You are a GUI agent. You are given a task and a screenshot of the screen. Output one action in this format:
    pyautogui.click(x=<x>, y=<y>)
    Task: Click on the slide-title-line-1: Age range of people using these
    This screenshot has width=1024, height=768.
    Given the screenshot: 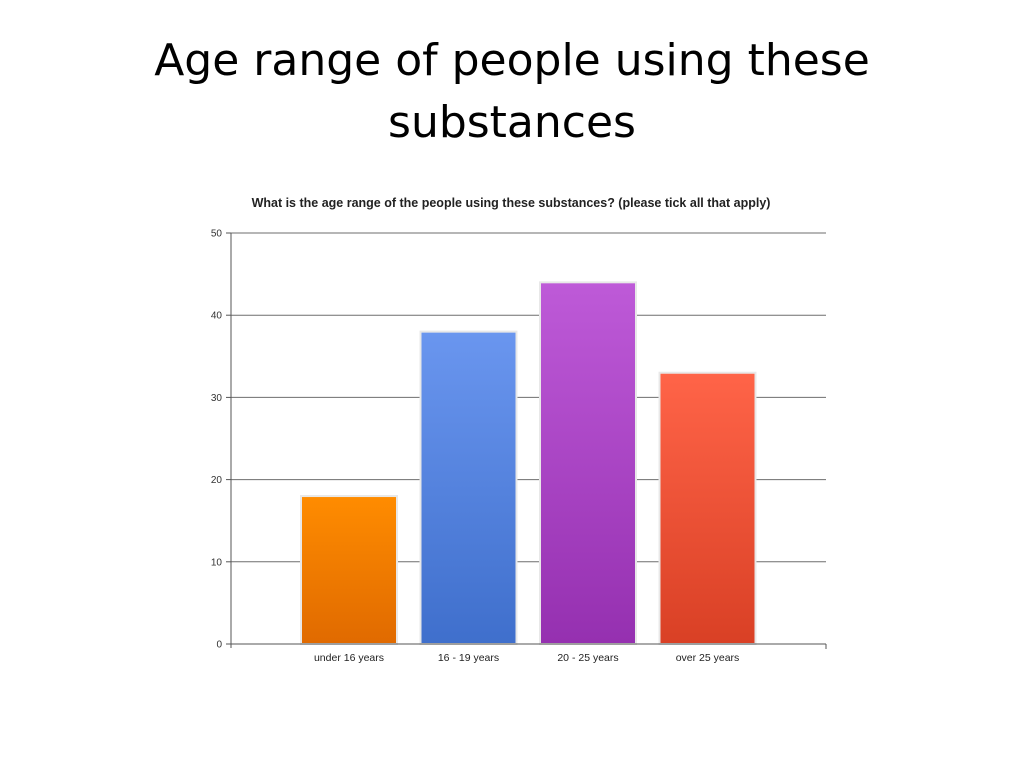 What is the action you would take?
    pyautogui.click(x=512, y=60)
    